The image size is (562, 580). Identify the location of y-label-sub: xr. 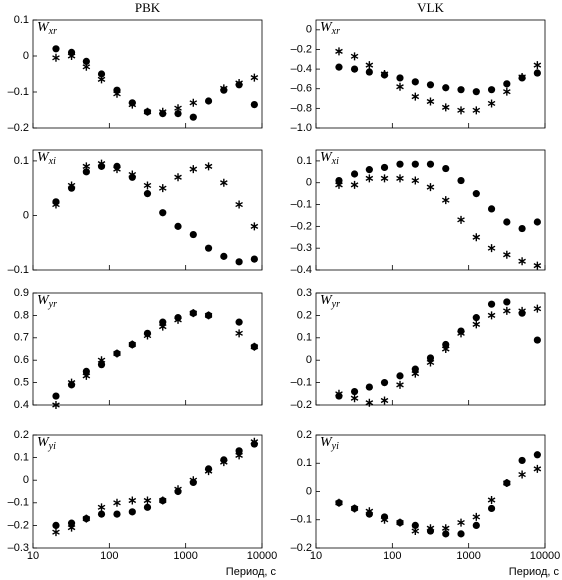
(335, 31).